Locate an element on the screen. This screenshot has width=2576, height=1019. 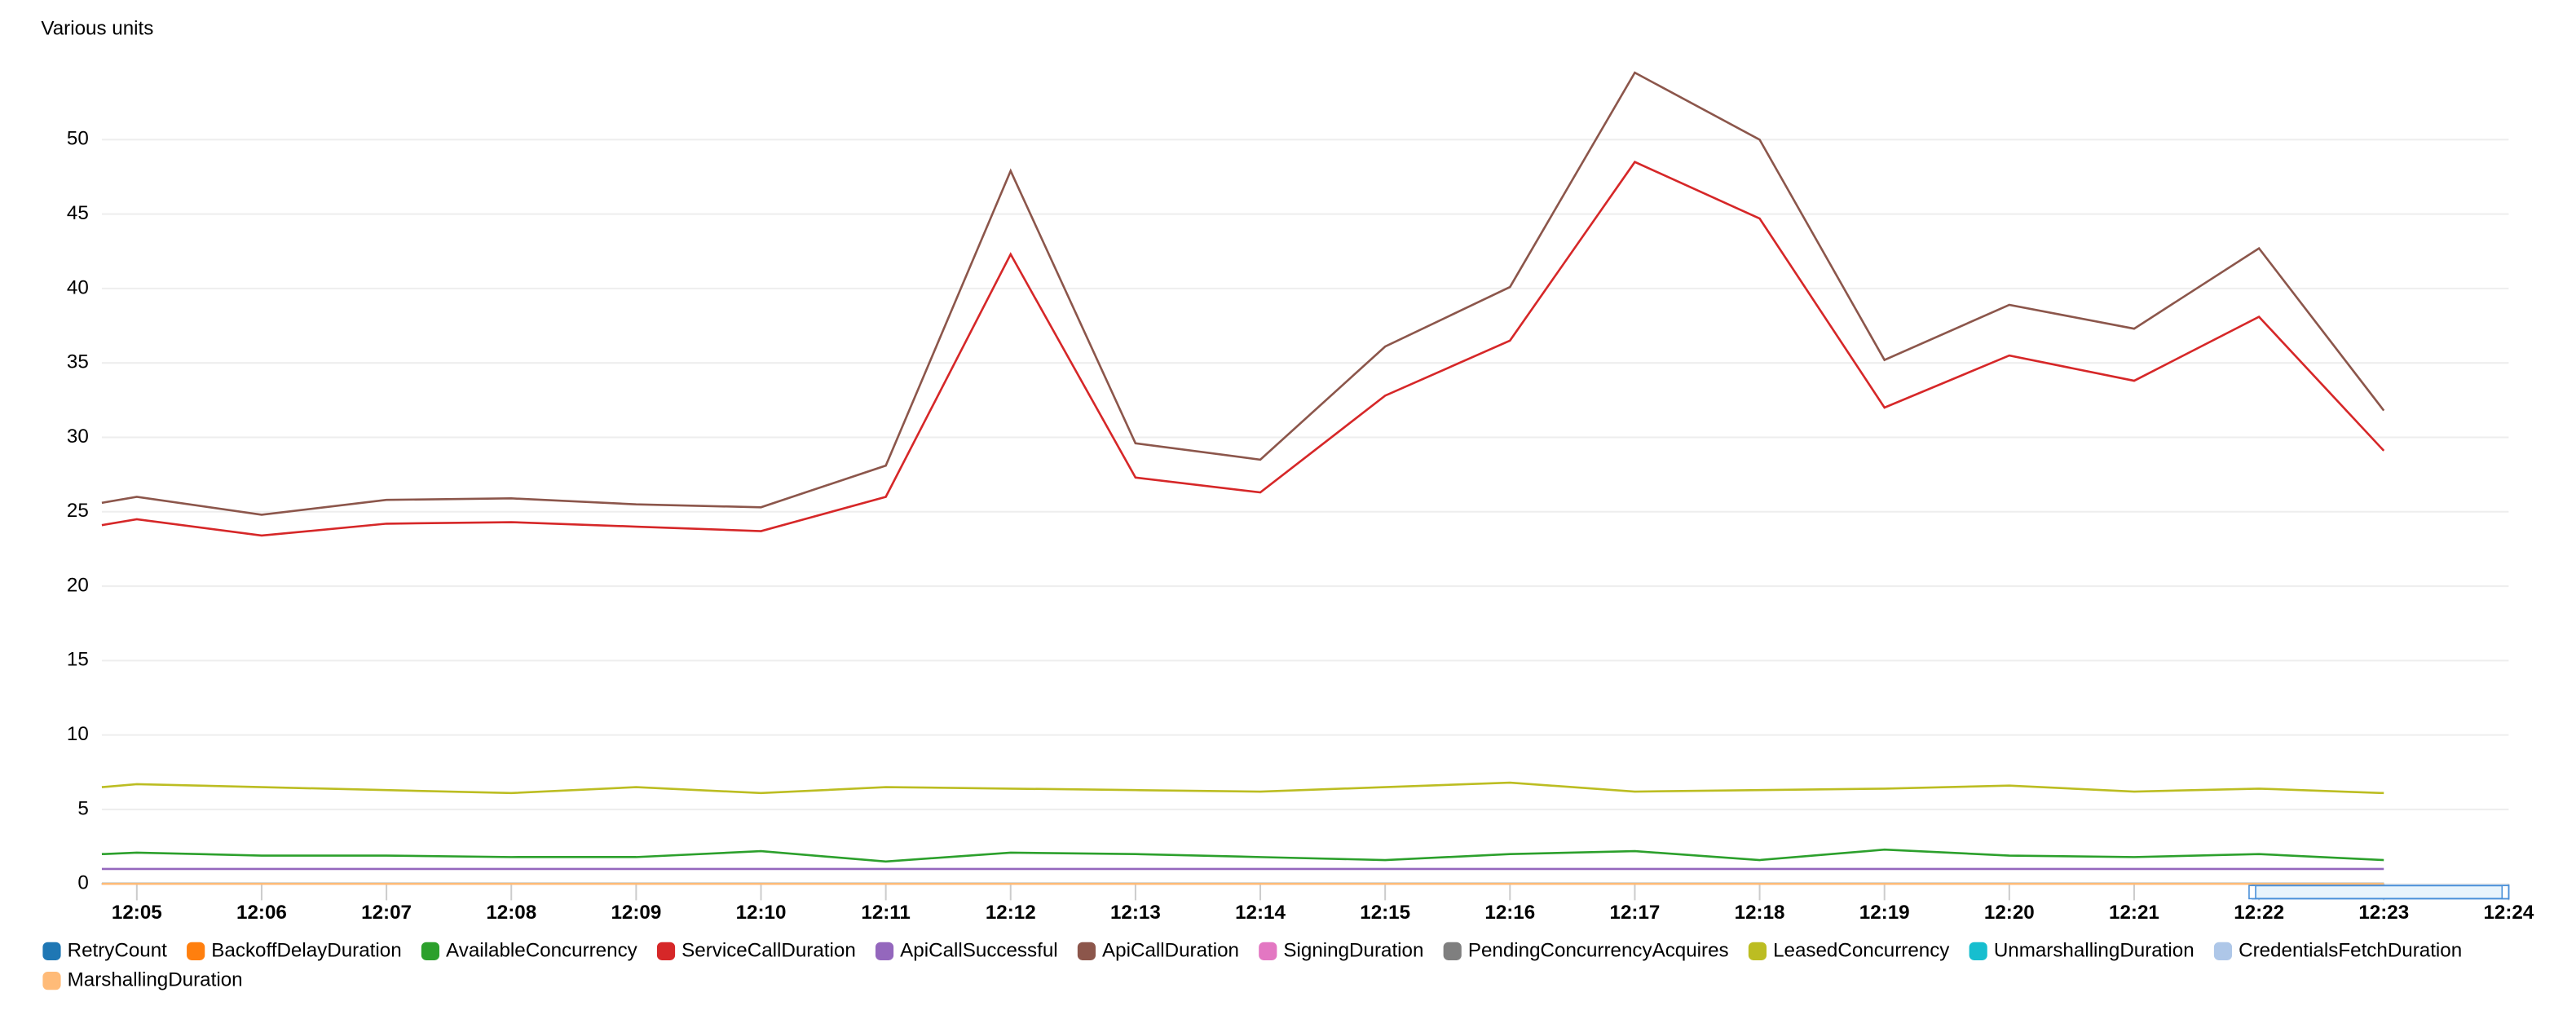
range-selector is located at coordinates (2380, 892).